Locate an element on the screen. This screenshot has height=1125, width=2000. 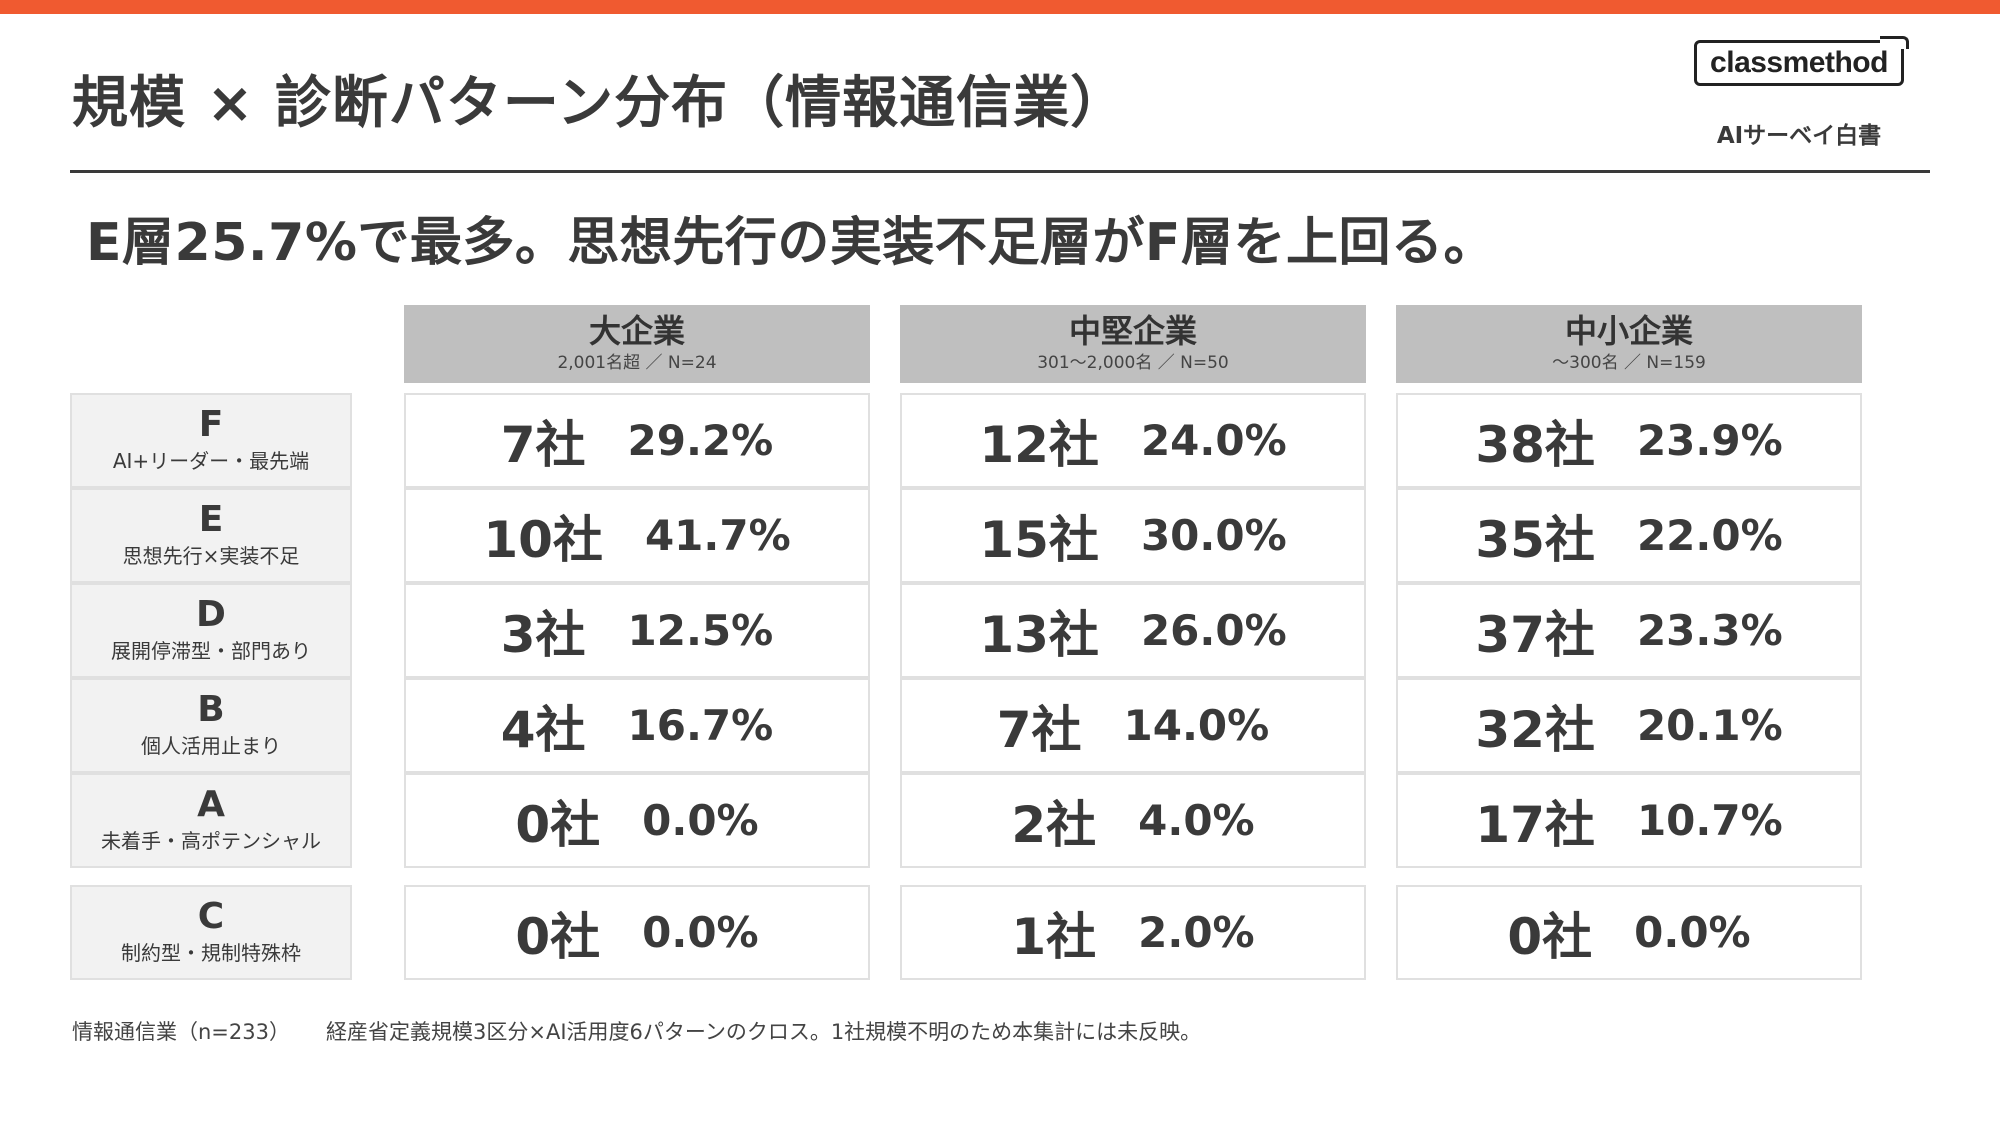
row-label-e: E 思想先行×実装不足 is located at coordinates (211, 535).